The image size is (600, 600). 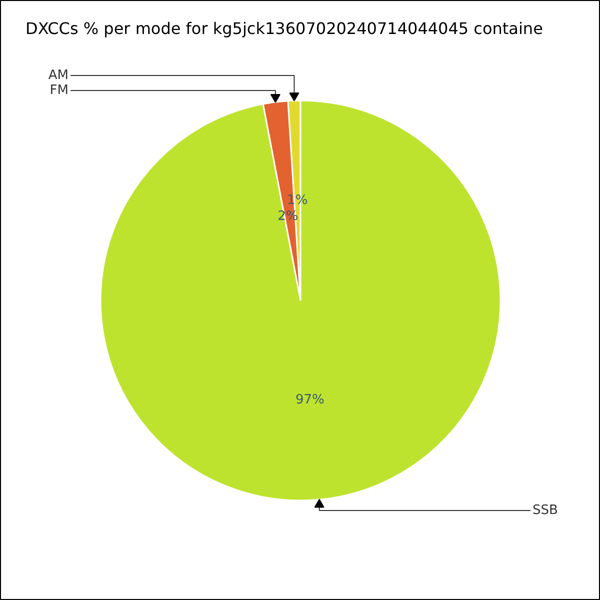 What do you see at coordinates (545, 510) in the screenshot?
I see `slice-label: SSB` at bounding box center [545, 510].